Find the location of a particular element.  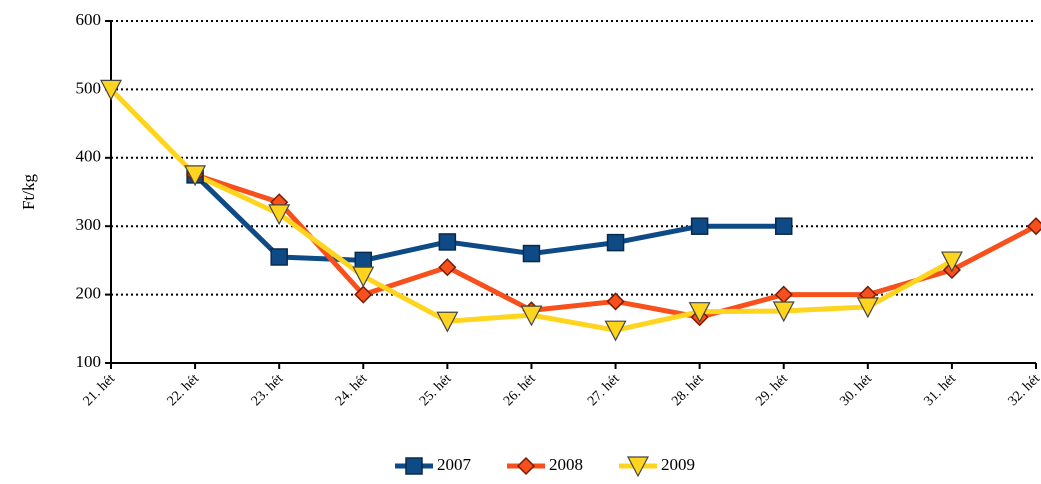

x-tick-label: 30. hét is located at coordinates (856, 390).